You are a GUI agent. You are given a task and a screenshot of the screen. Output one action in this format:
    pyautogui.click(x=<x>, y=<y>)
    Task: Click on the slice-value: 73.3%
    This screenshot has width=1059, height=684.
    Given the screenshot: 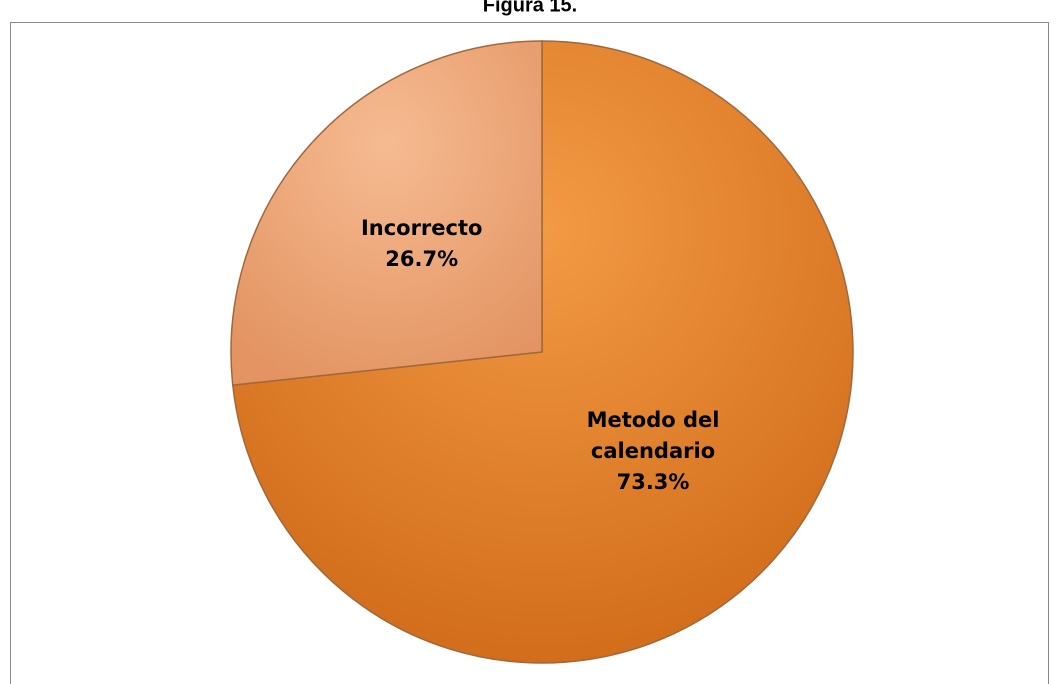 What is the action you would take?
    pyautogui.click(x=653, y=482)
    